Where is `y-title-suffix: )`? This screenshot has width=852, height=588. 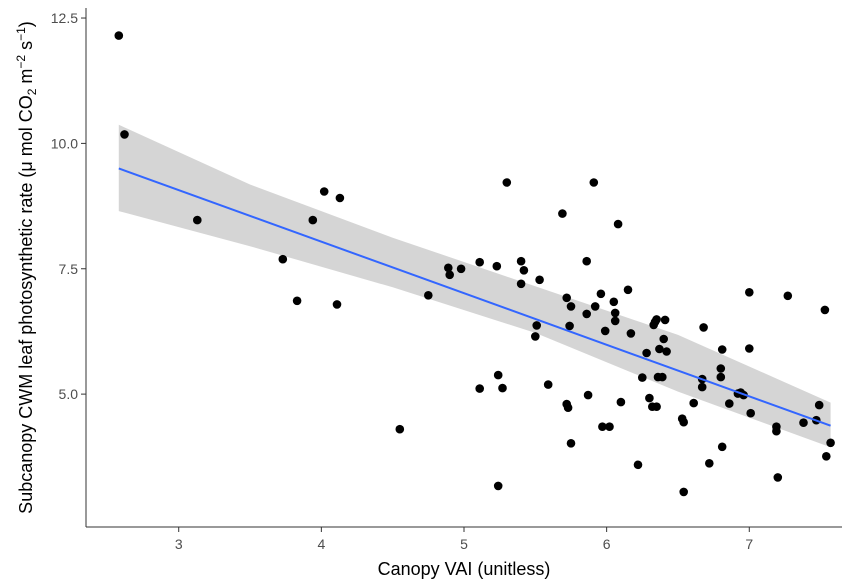
y-title-suffix: ) is located at coordinates (26, 24).